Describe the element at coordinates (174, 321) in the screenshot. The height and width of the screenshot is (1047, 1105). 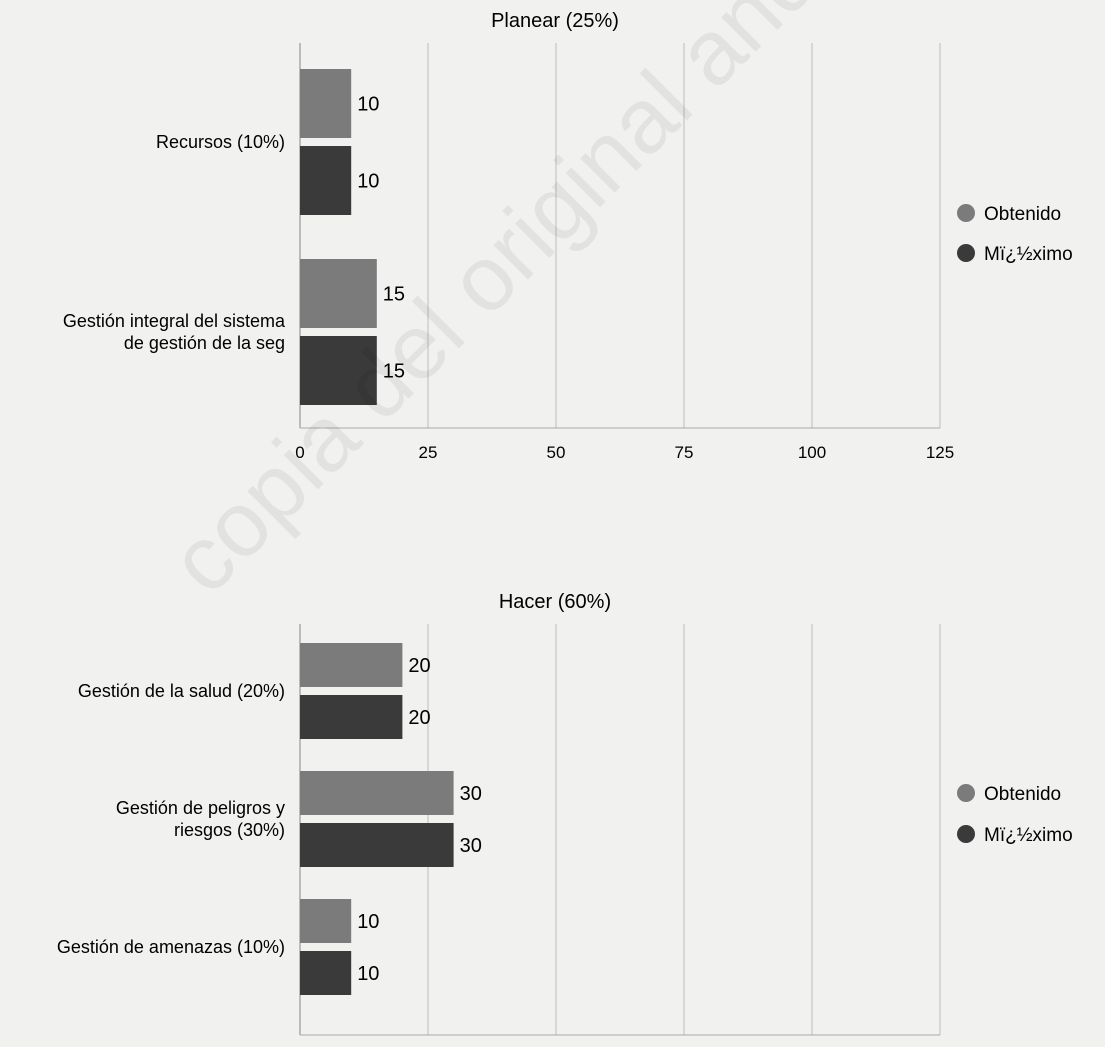
I see `category-label: Gestión integral del sistema` at that location.